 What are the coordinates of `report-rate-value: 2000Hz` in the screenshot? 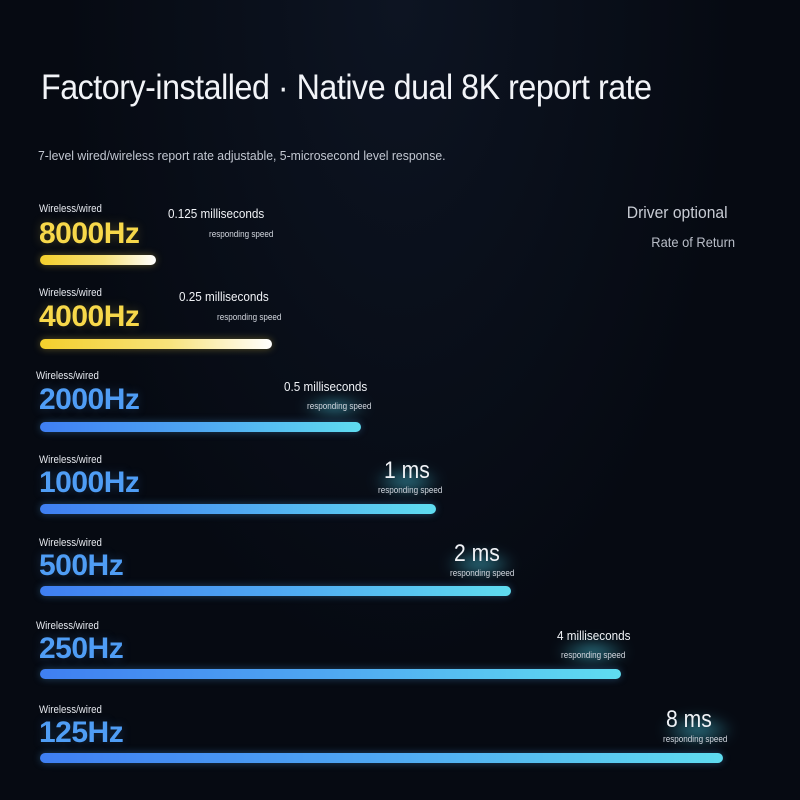 It's located at (89, 399).